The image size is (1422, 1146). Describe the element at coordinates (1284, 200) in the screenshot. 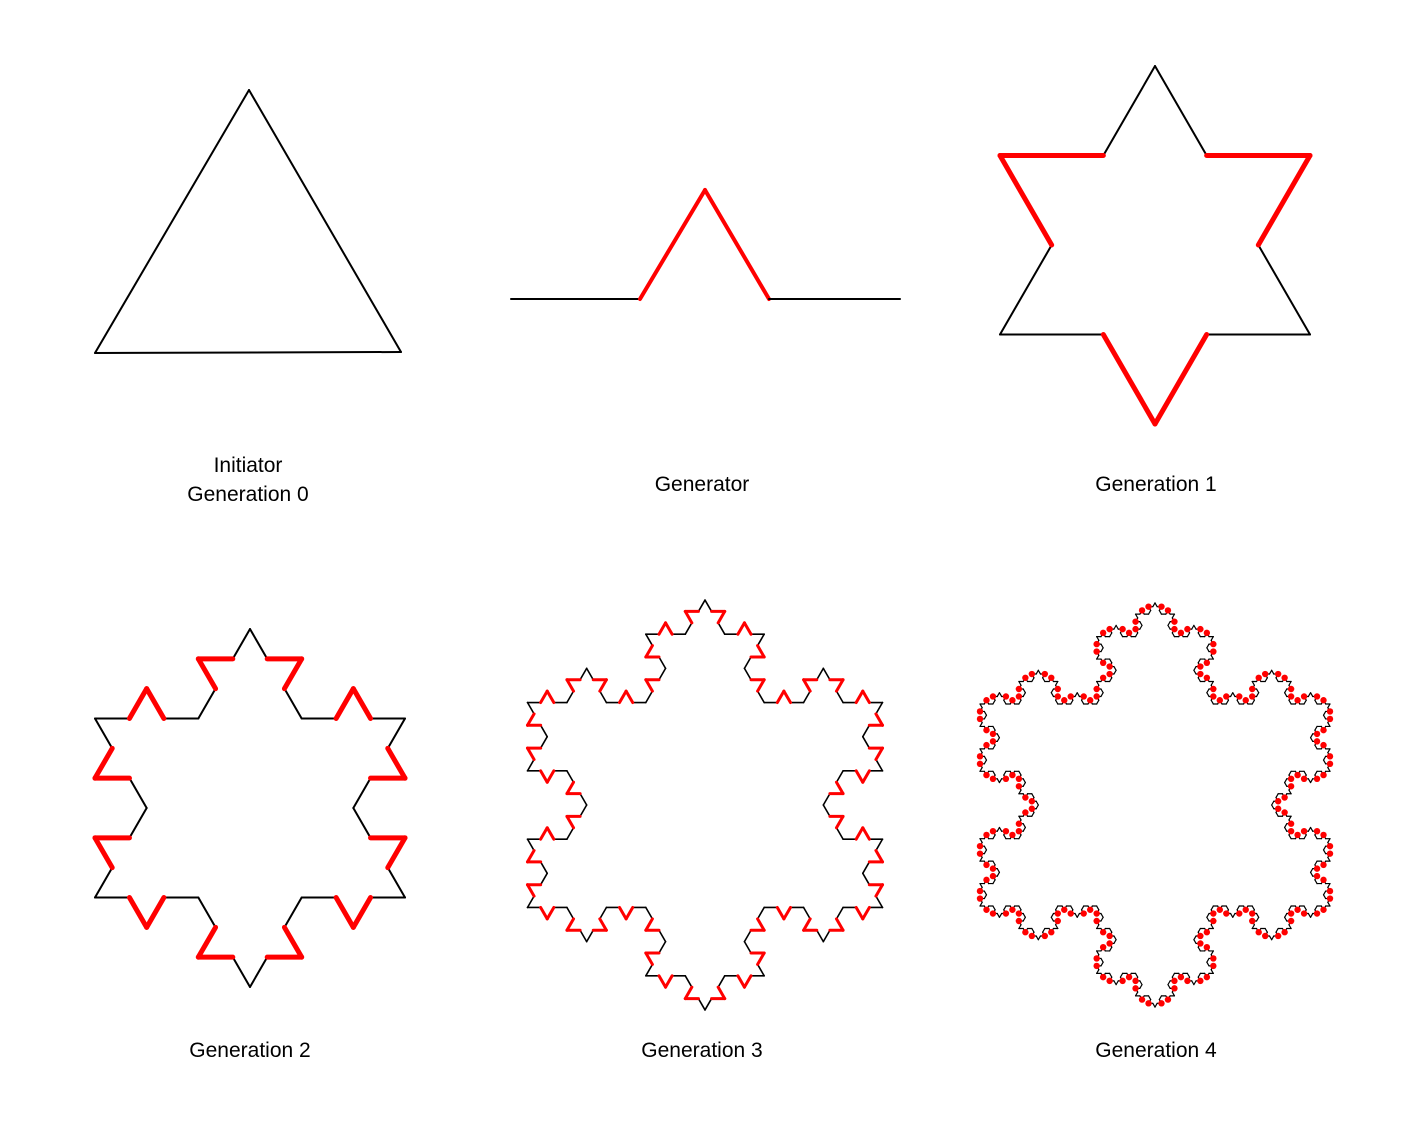

I see `gen1-new-segment` at that location.